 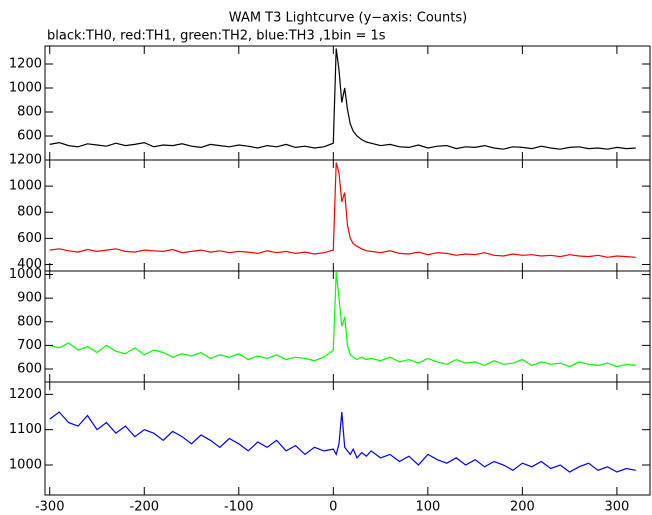 I want to click on x-tick-label: 200, so click(x=522, y=507).